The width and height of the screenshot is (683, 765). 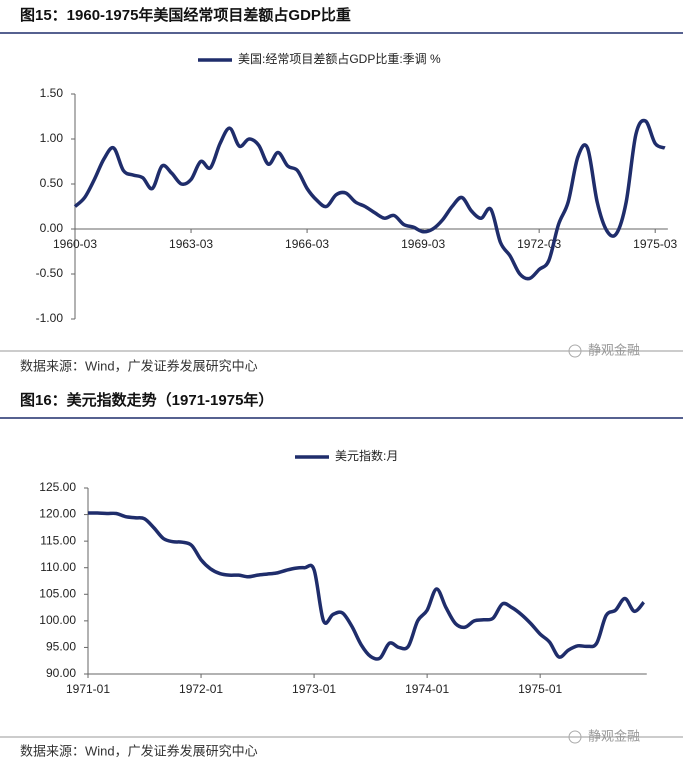 I want to click on y-tick-label: 125.00, so click(x=57, y=487).